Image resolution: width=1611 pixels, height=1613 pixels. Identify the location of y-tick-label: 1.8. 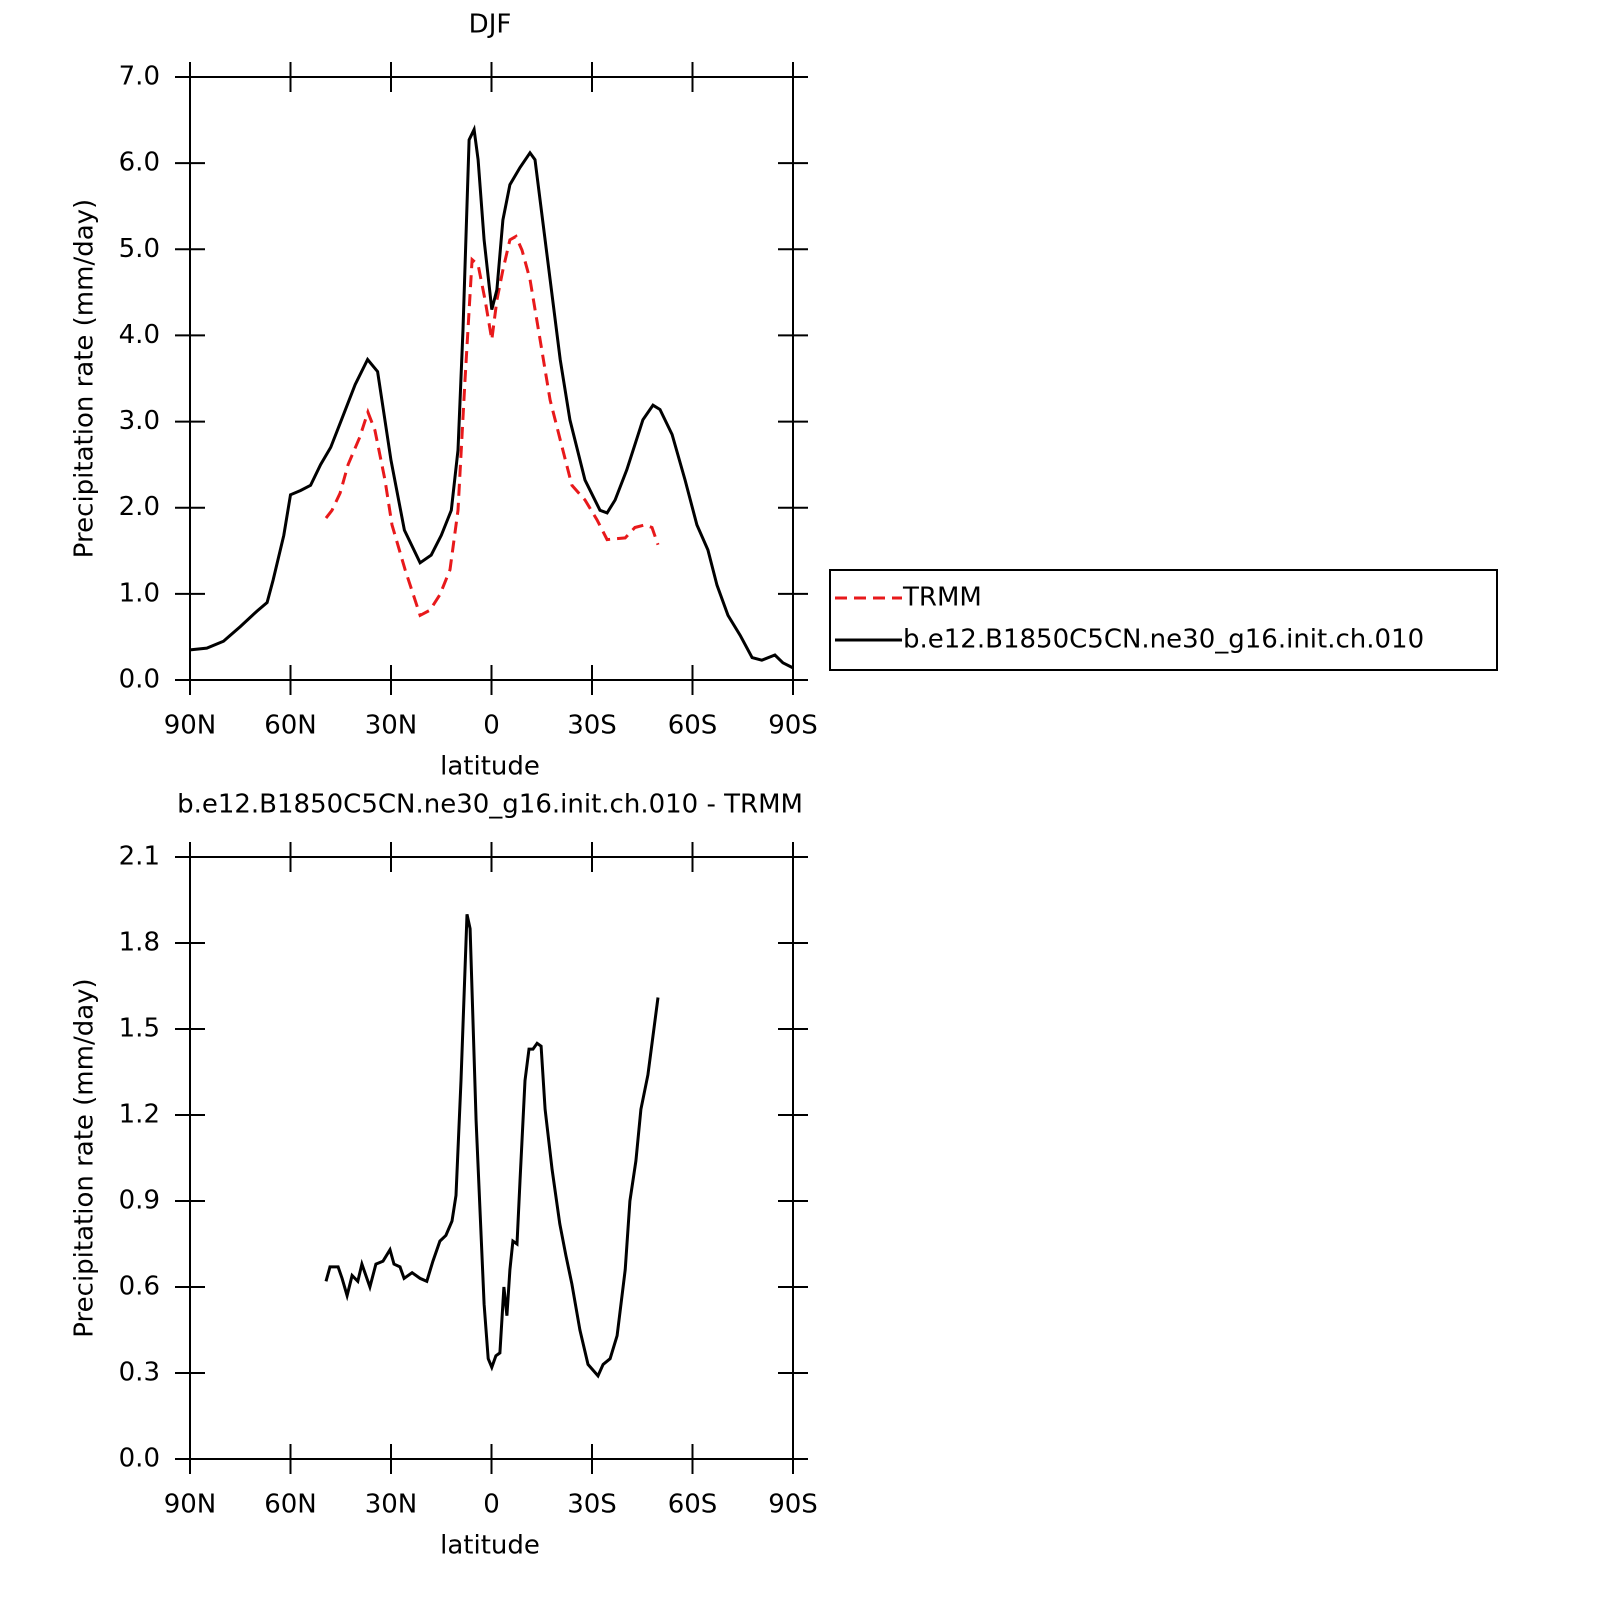
(139, 943).